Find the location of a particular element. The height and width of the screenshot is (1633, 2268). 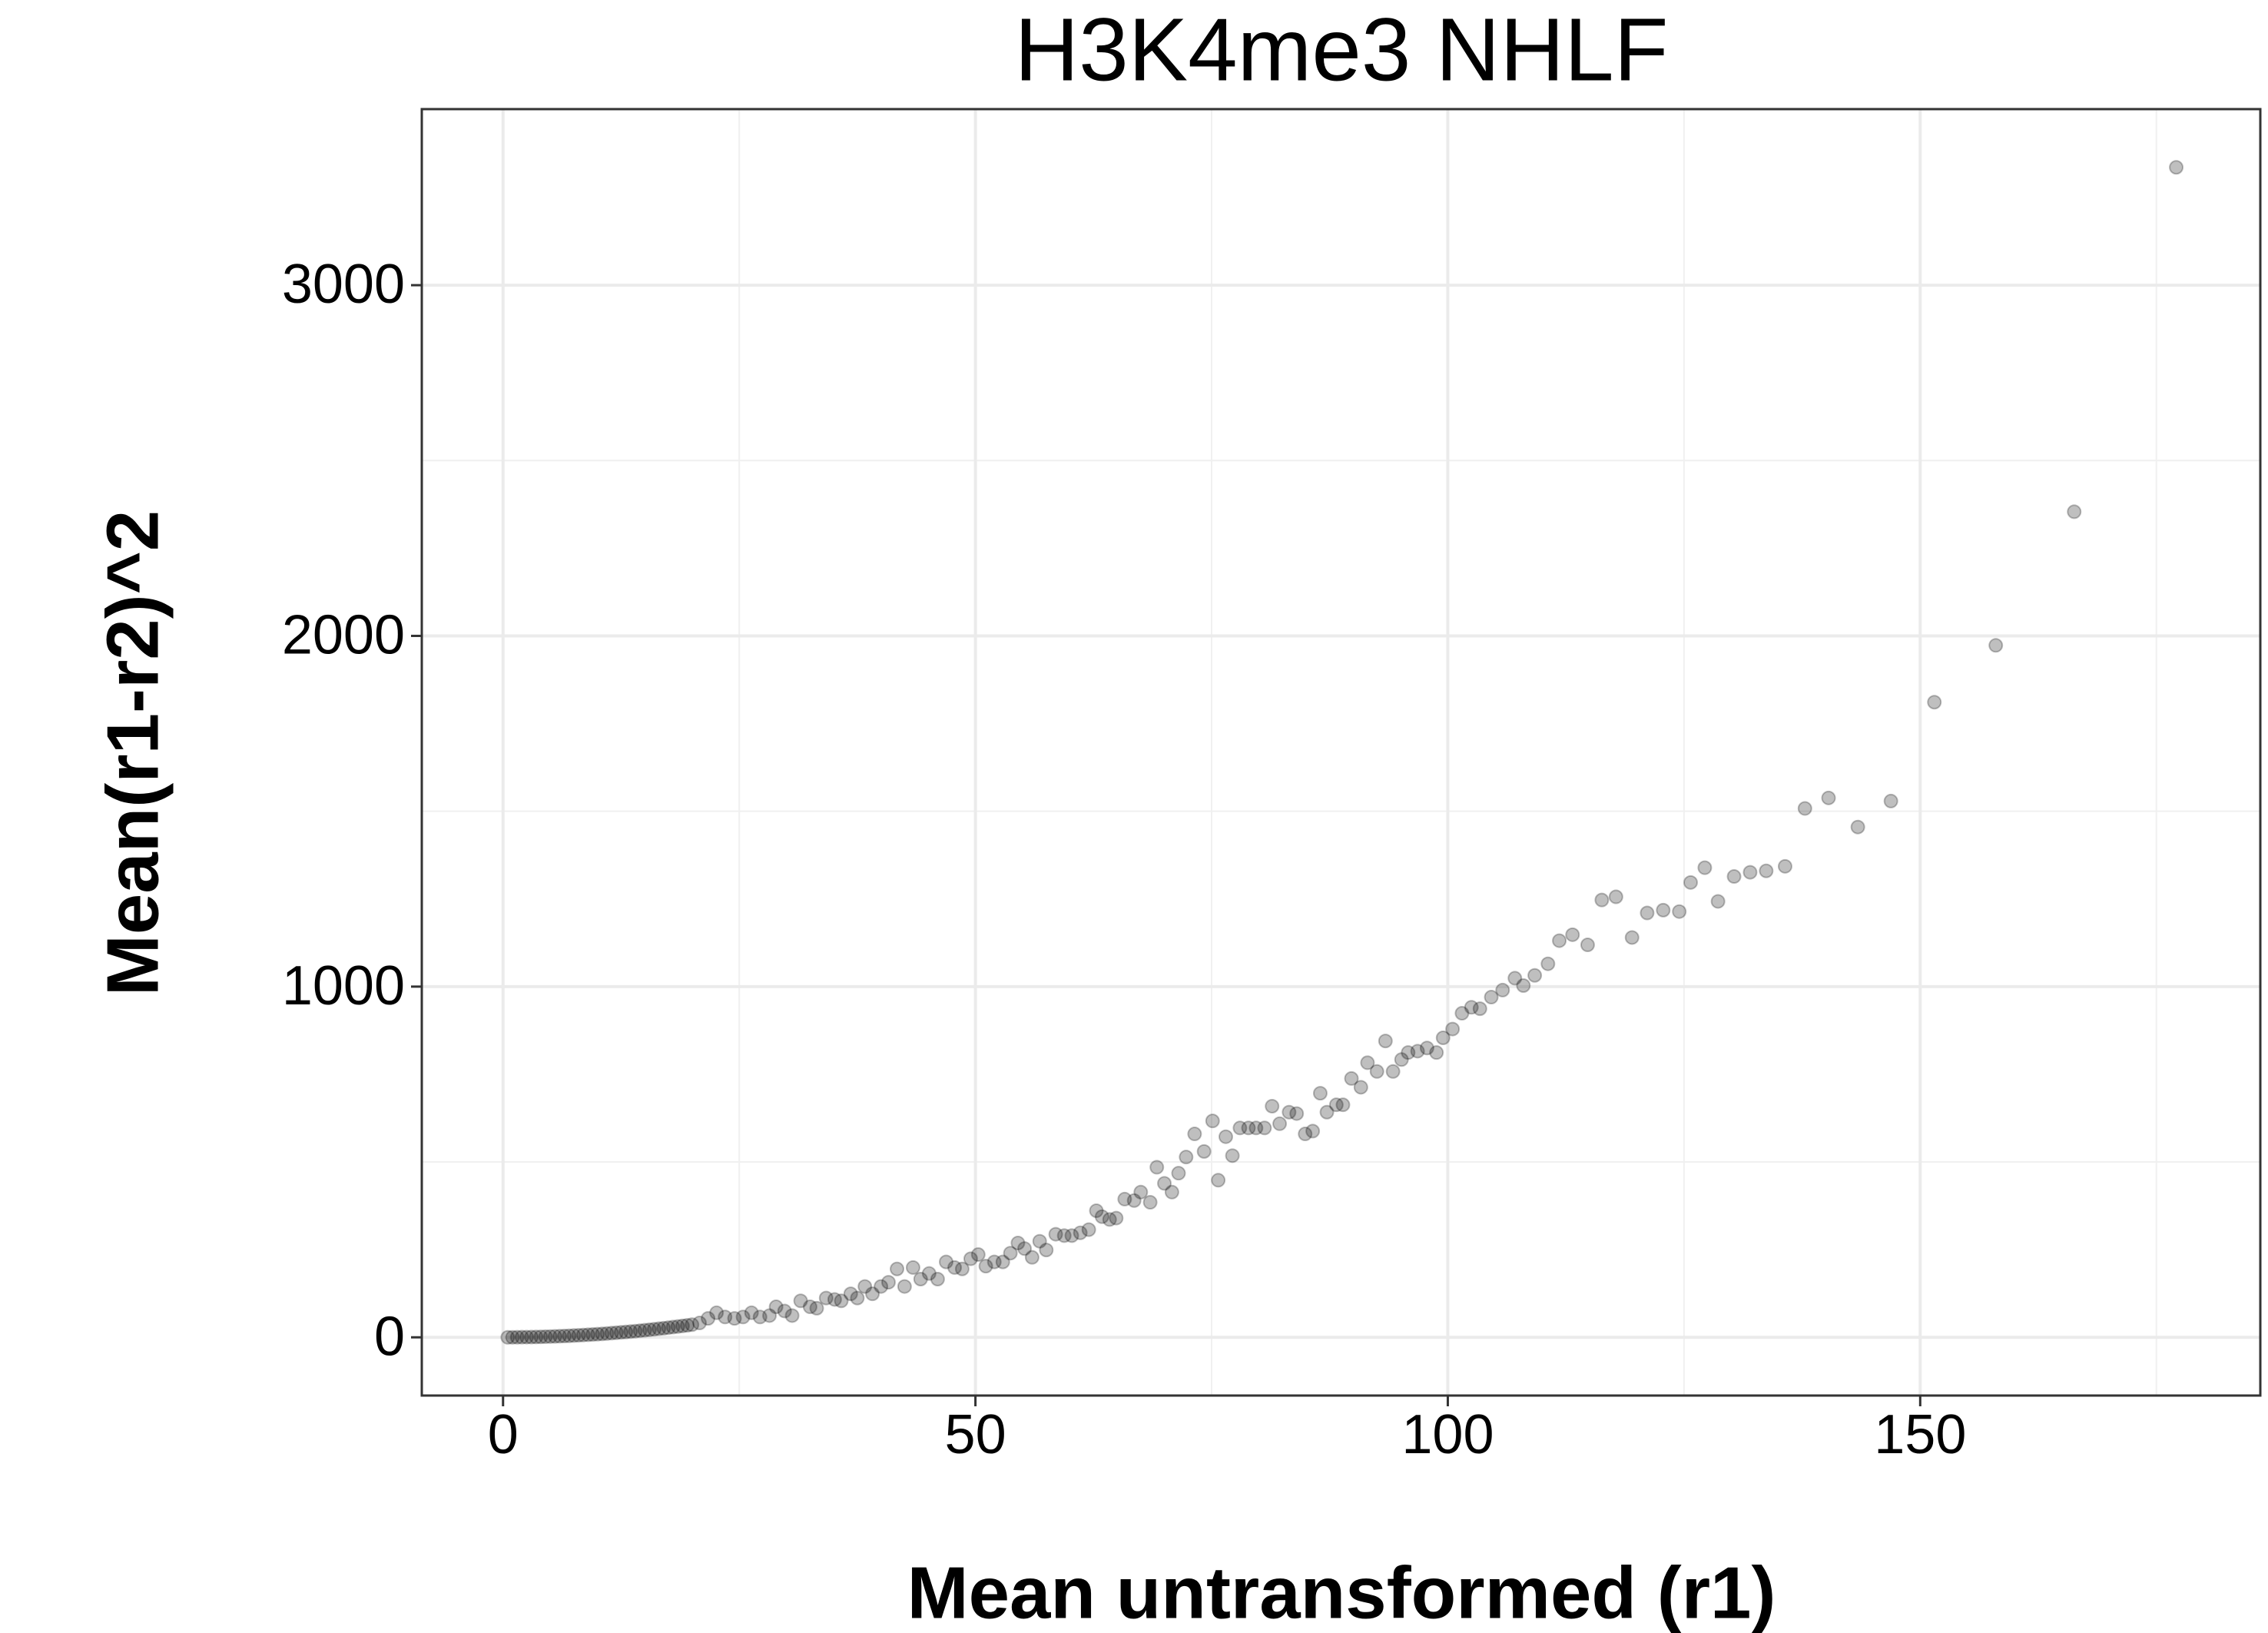

x-tick-label: 50 is located at coordinates (976, 1434).